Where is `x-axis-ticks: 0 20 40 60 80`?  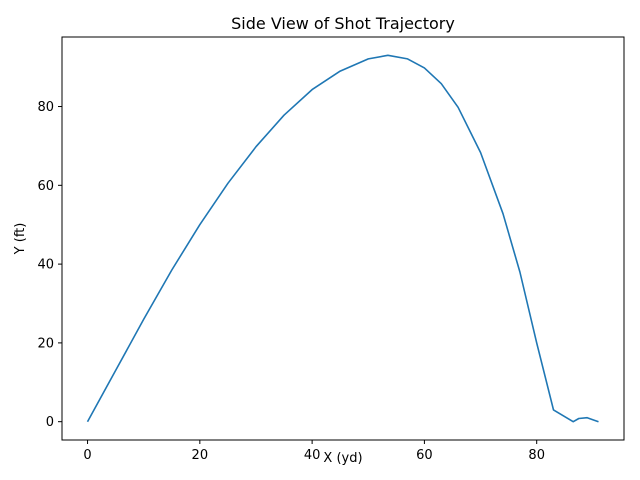
x-axis-ticks: 0 20 40 60 80 is located at coordinates (314, 451).